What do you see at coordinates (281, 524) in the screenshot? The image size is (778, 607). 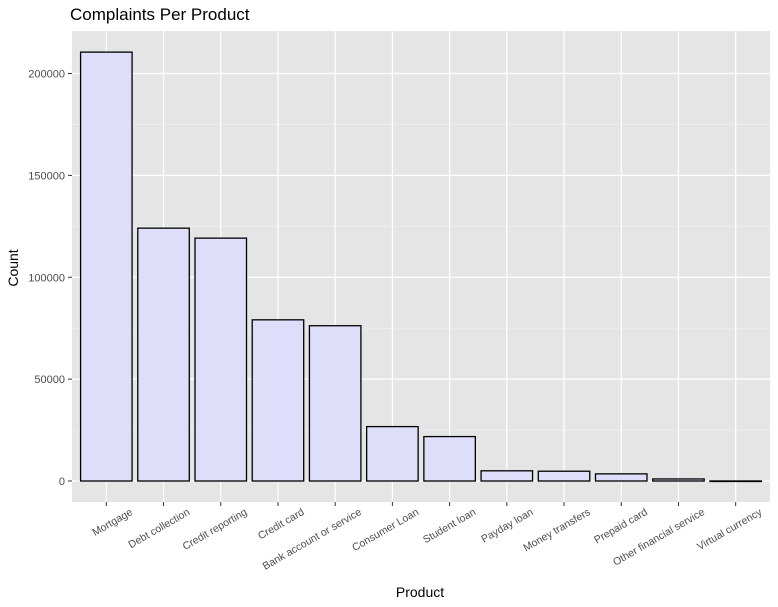 I see `x-tick-label: Credit card` at bounding box center [281, 524].